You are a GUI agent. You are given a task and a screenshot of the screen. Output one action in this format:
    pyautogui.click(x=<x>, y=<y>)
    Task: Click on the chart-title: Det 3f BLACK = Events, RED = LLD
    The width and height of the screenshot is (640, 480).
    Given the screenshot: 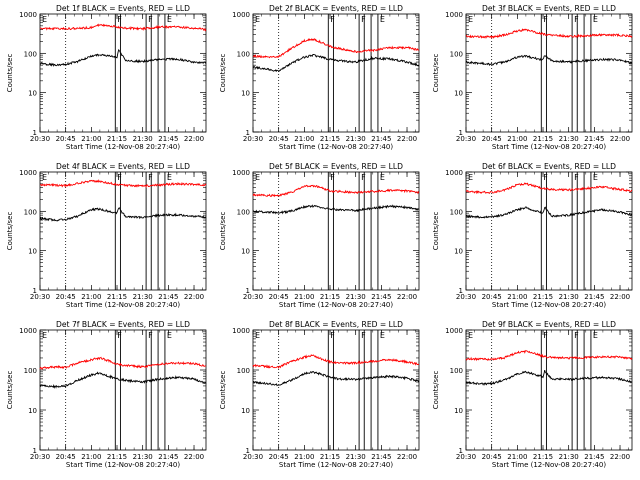 What is the action you would take?
    pyautogui.click(x=549, y=8)
    